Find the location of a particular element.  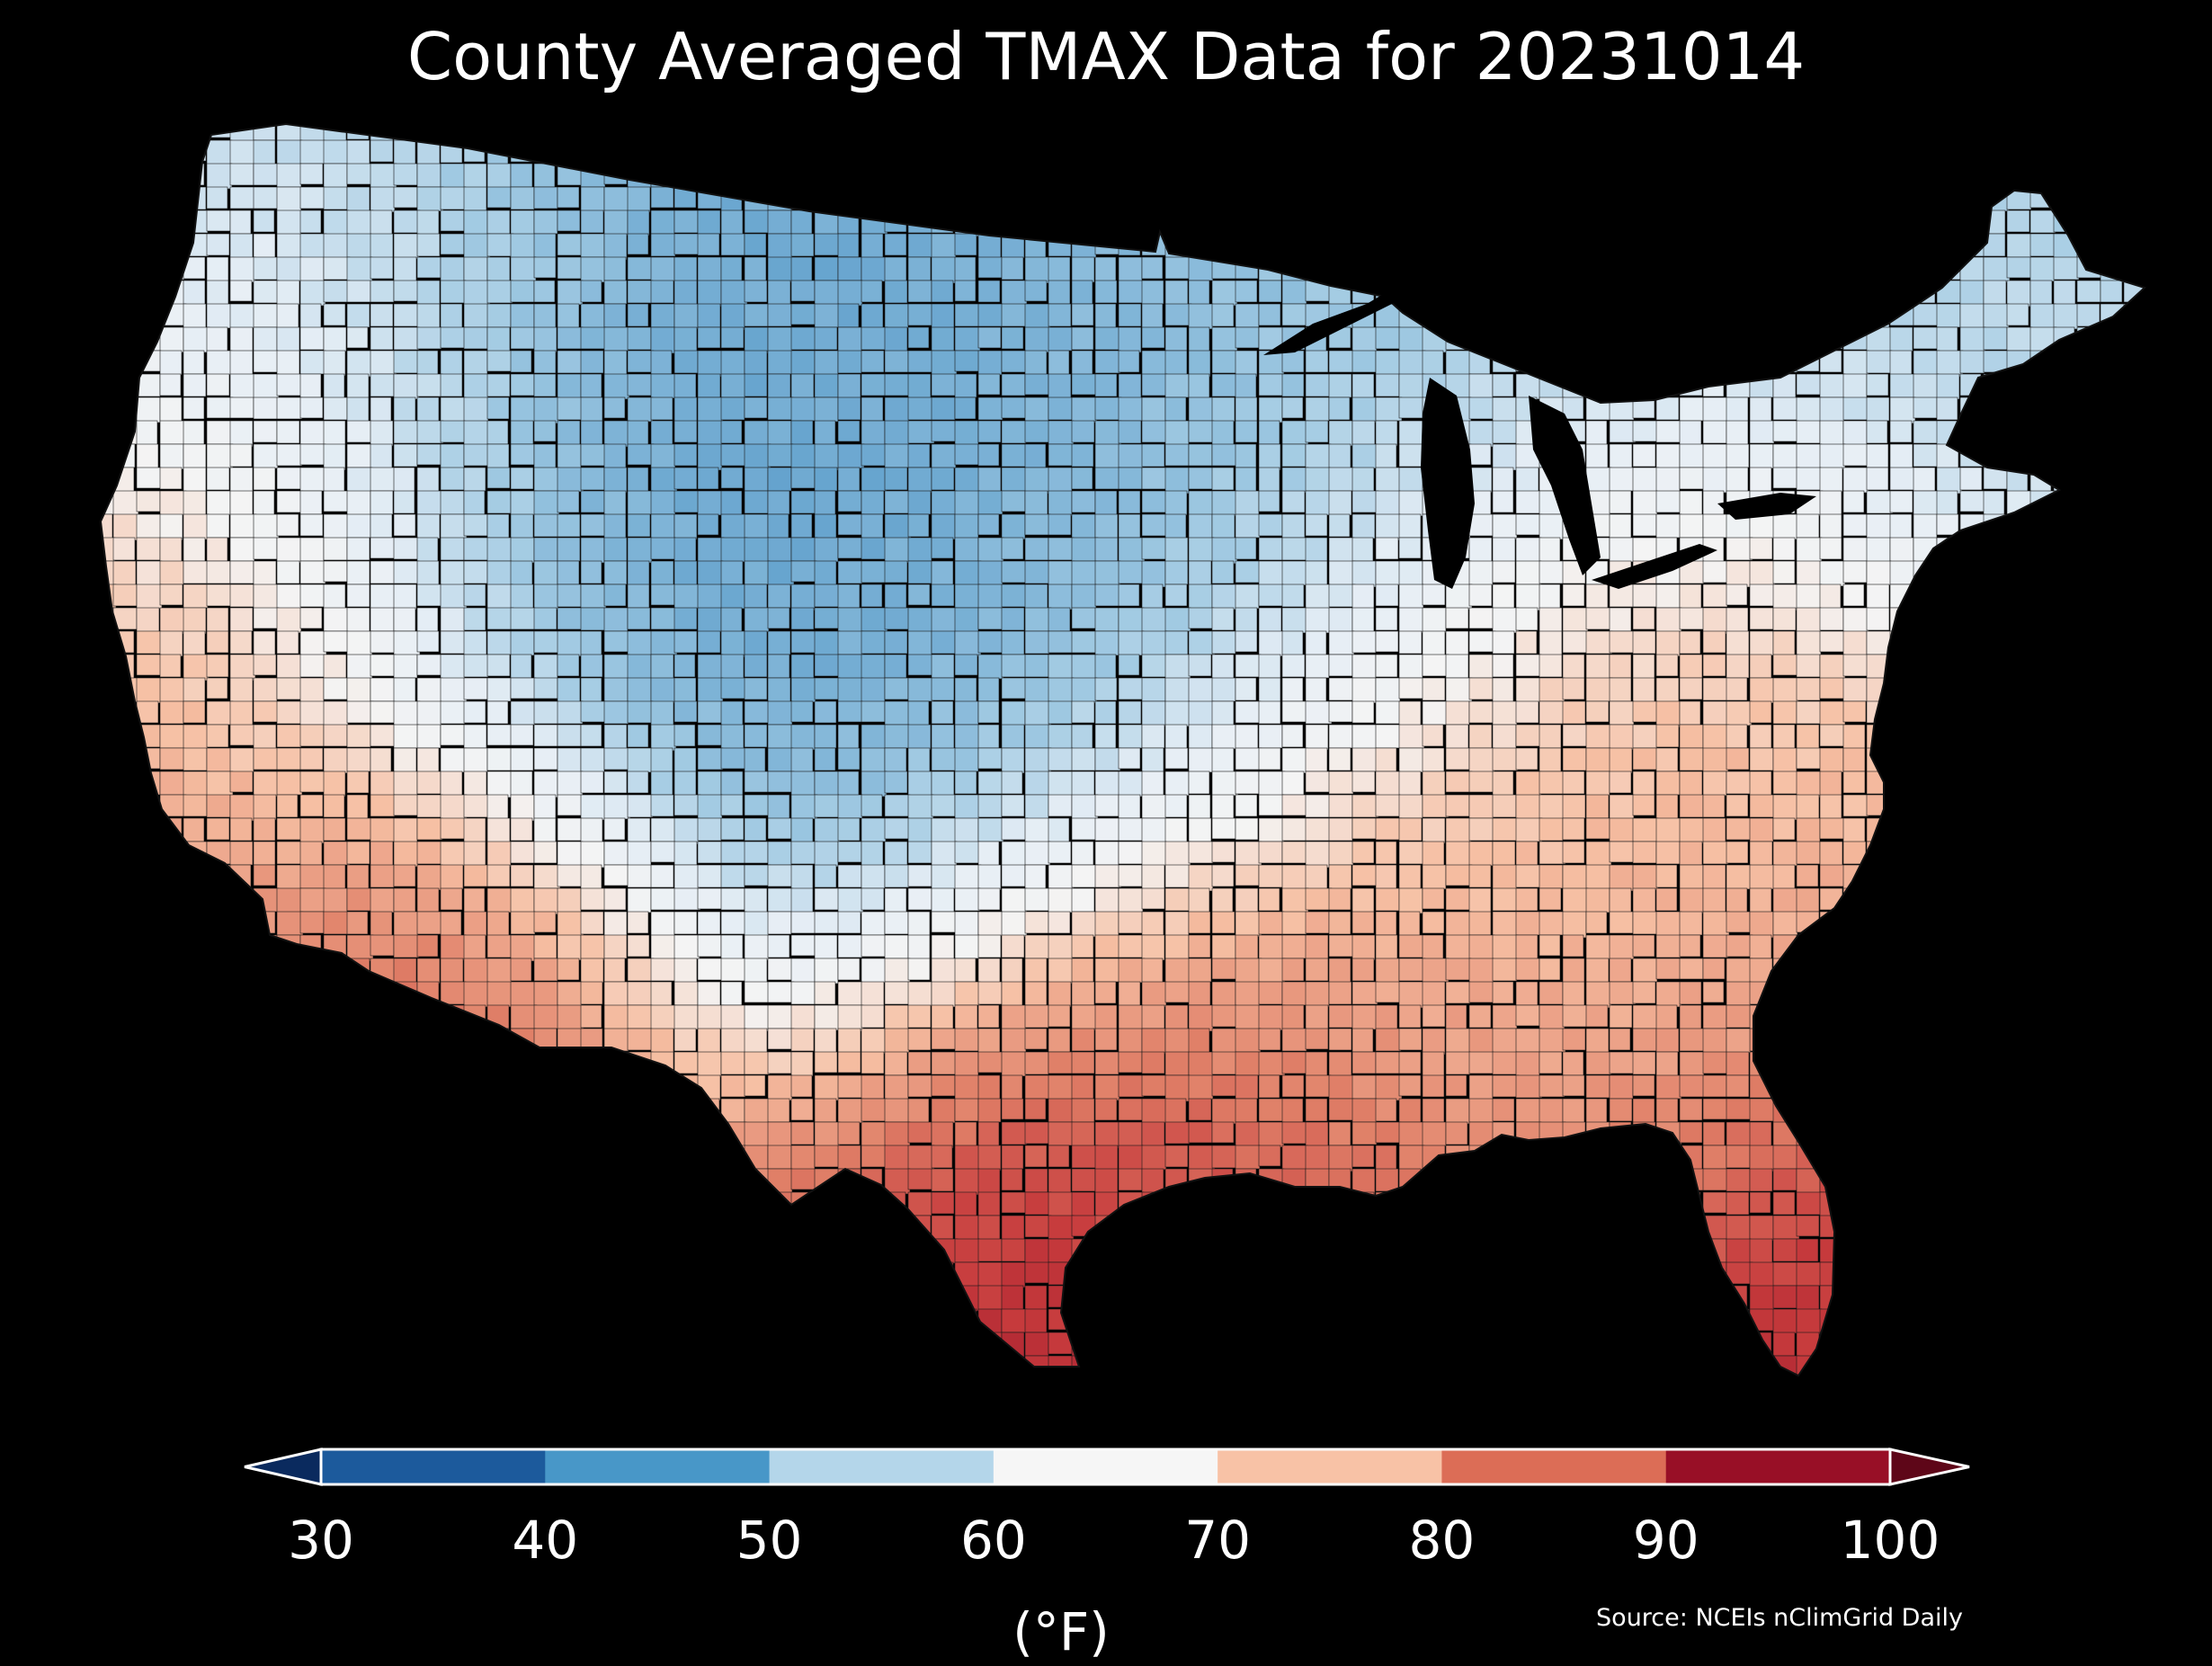

colorbar-tick-label: 70 is located at coordinates (1218, 1540).